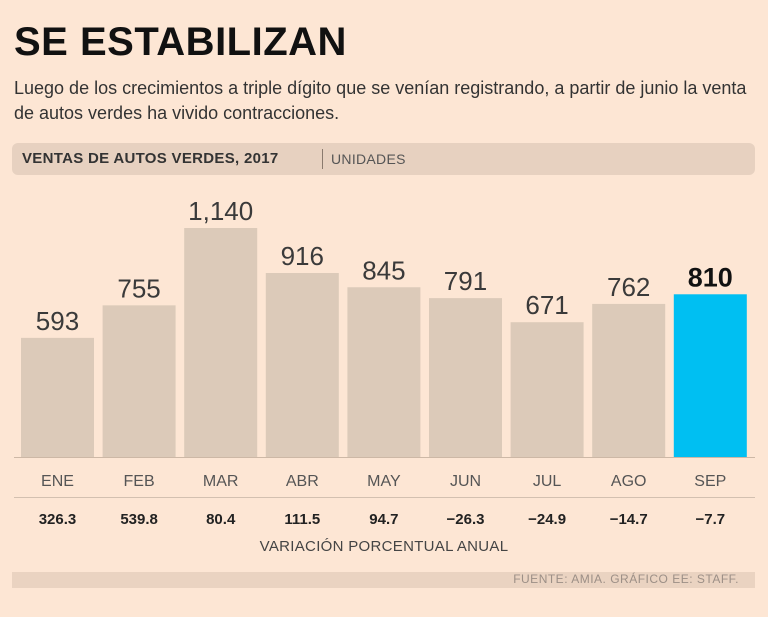 The height and width of the screenshot is (617, 768). What do you see at coordinates (465, 481) in the screenshot?
I see `category-label: JUN` at bounding box center [465, 481].